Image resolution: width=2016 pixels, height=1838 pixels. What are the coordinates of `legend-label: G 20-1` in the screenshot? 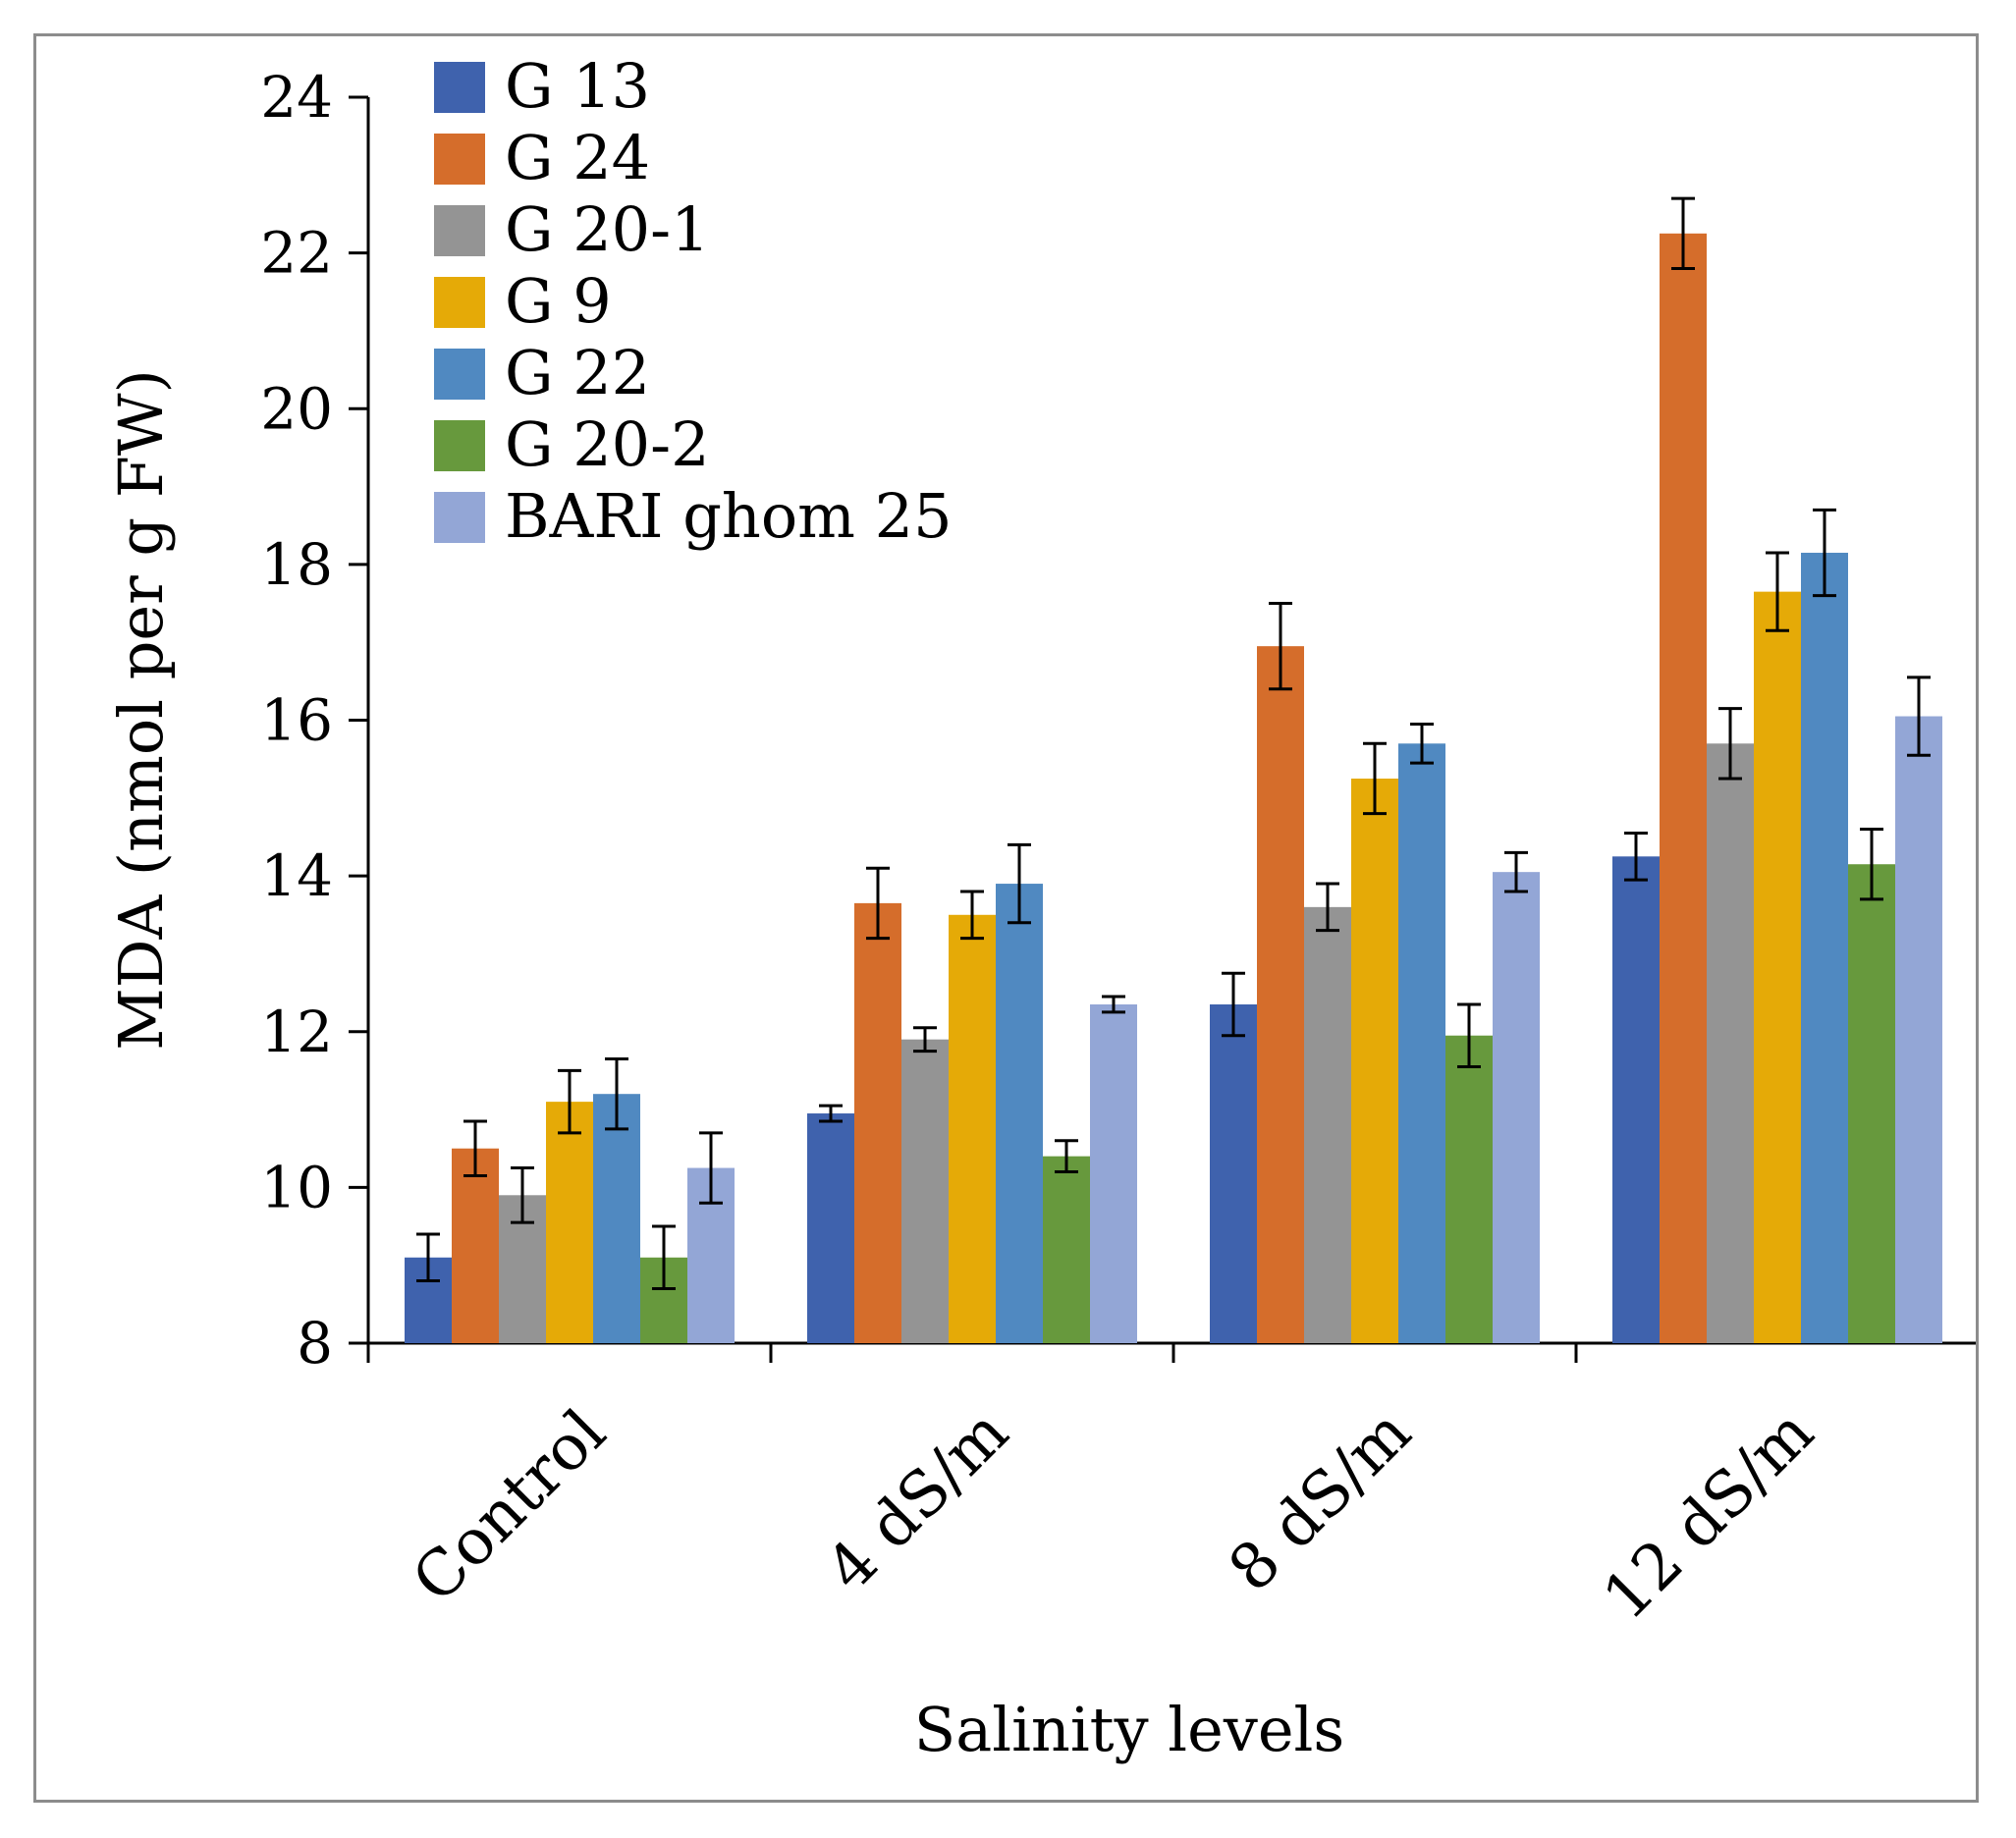 It's located at (607, 229).